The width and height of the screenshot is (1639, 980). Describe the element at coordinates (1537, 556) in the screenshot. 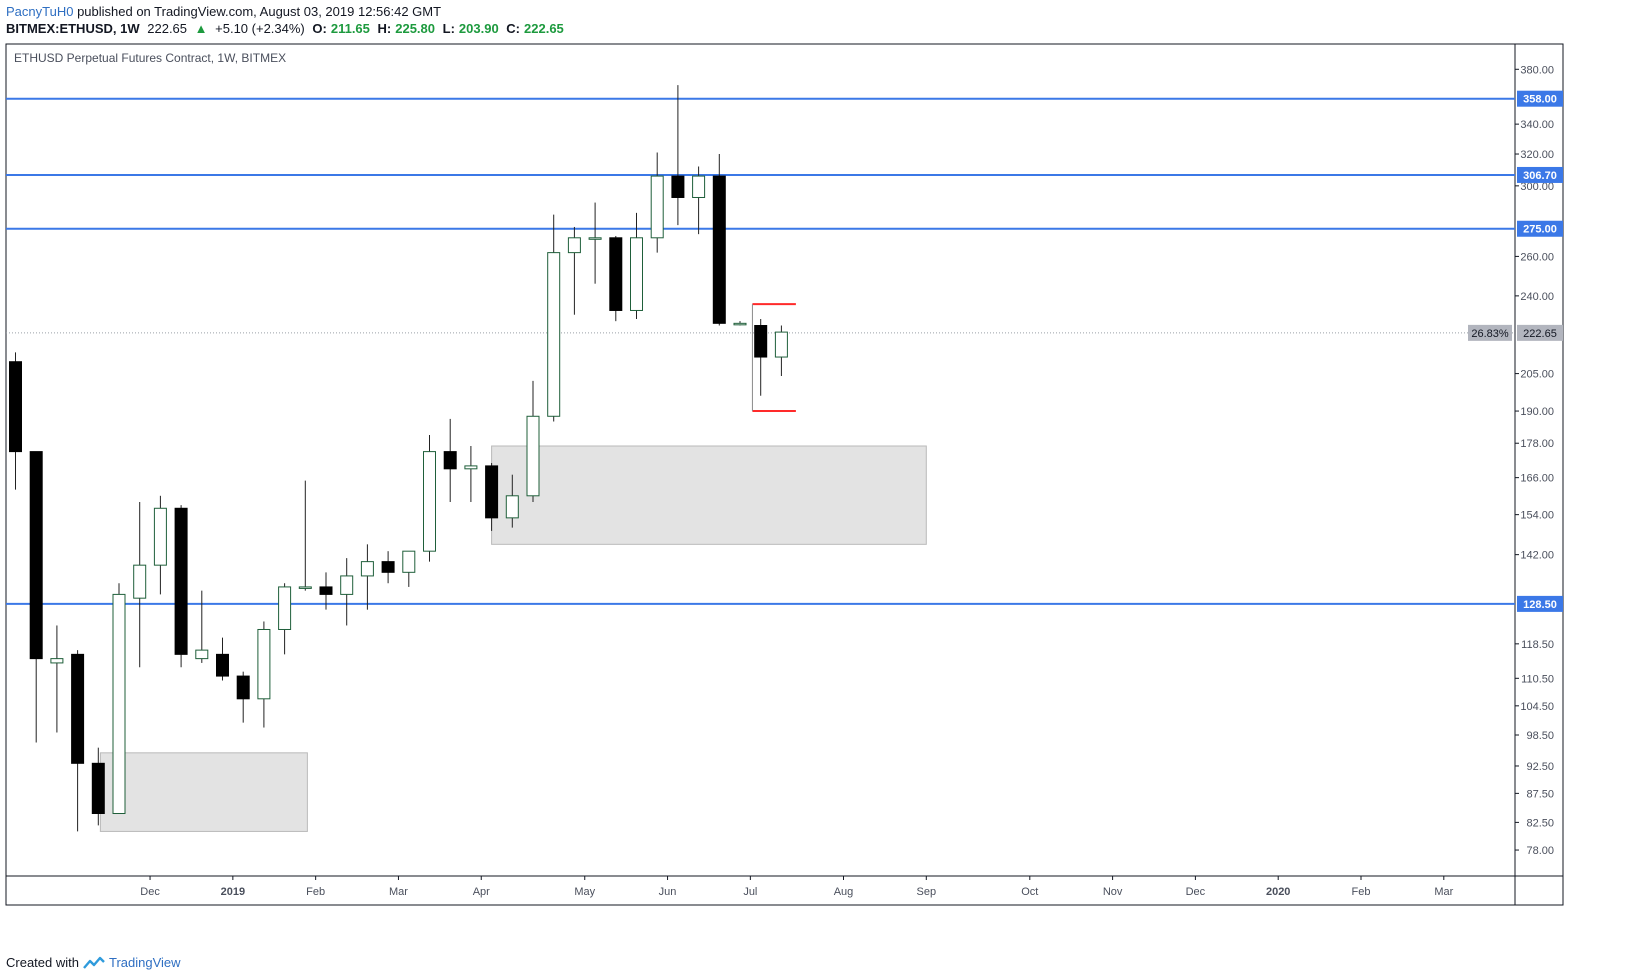

I see `price-tick-label: 142.00` at that location.